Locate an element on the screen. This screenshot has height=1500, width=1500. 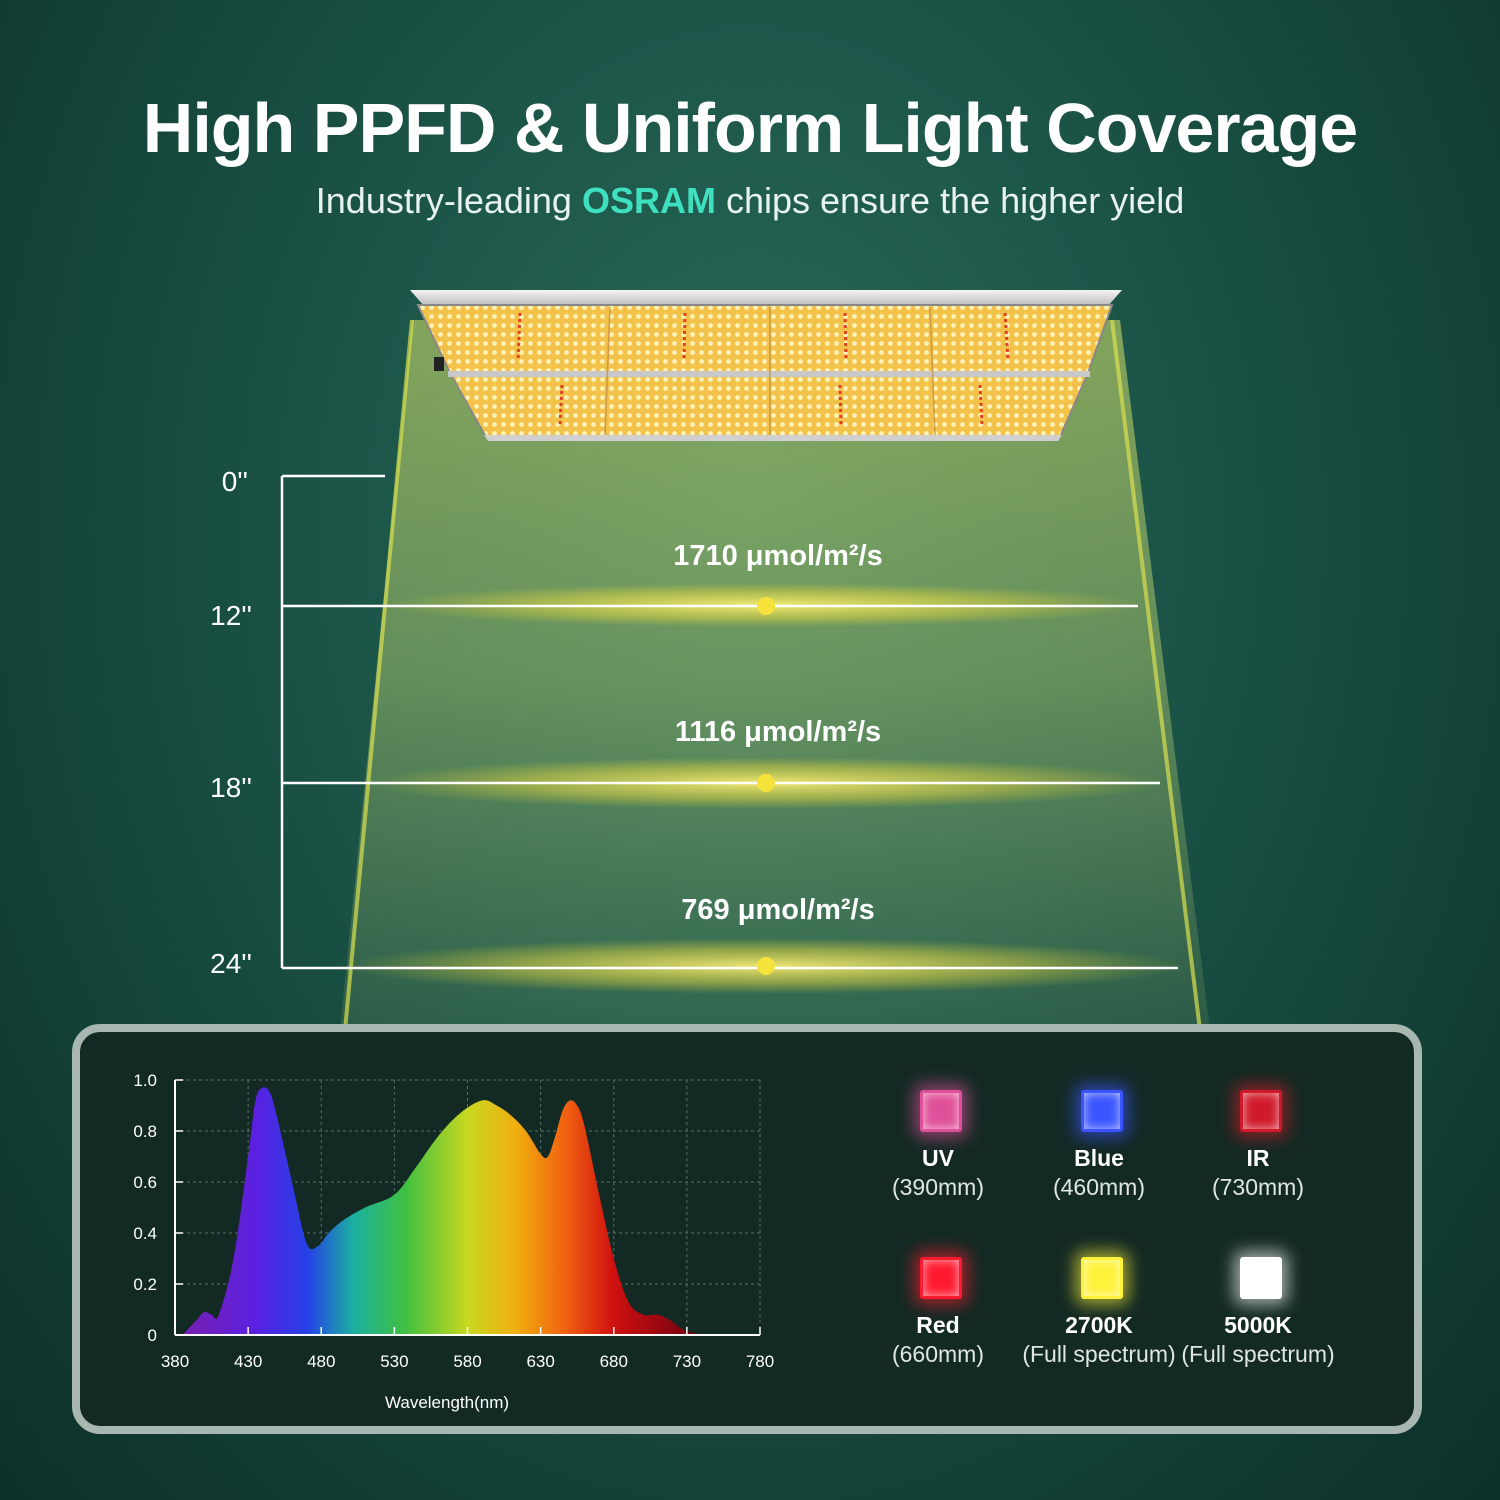
spectrum-area is located at coordinates (442, 1211).